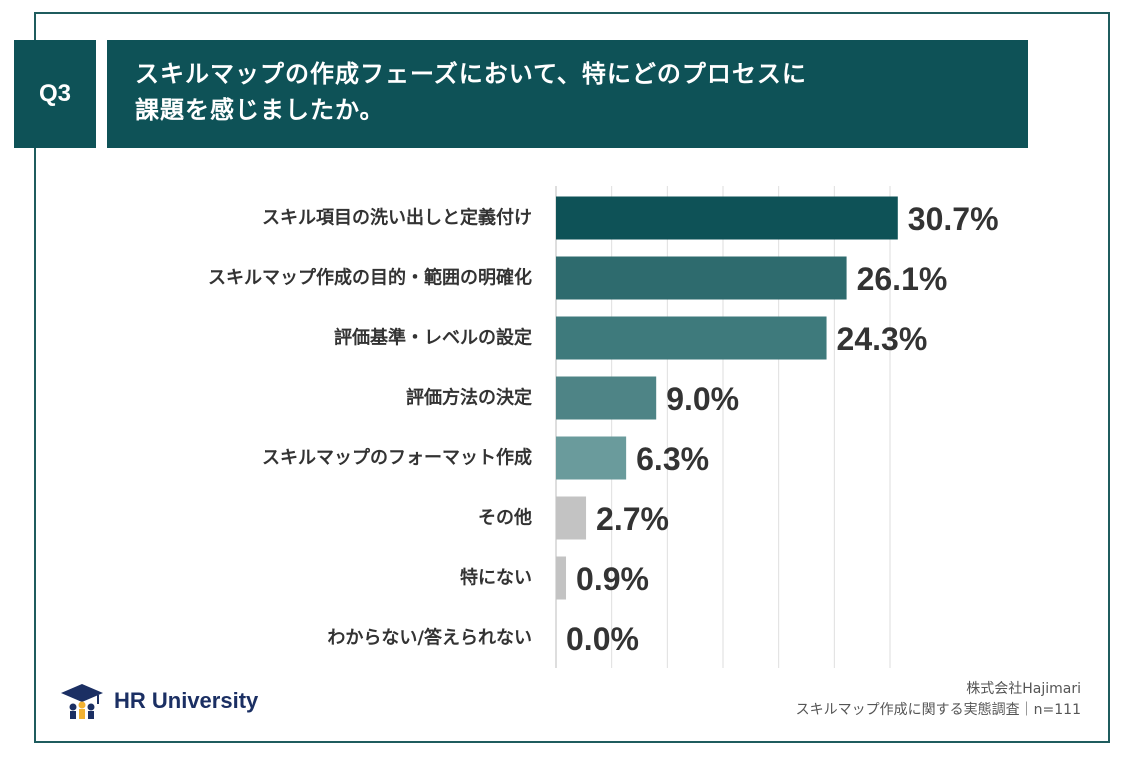 This screenshot has height=760, width=1127. Describe the element at coordinates (82, 701) in the screenshot. I see `graduation-cap-icon` at that location.